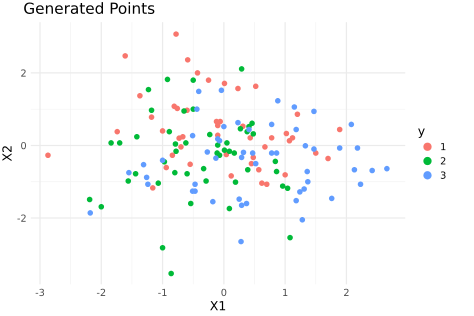 The image size is (474, 316). What do you see at coordinates (89, 8) in the screenshot?
I see `chart-title: Generated Points` at bounding box center [89, 8].